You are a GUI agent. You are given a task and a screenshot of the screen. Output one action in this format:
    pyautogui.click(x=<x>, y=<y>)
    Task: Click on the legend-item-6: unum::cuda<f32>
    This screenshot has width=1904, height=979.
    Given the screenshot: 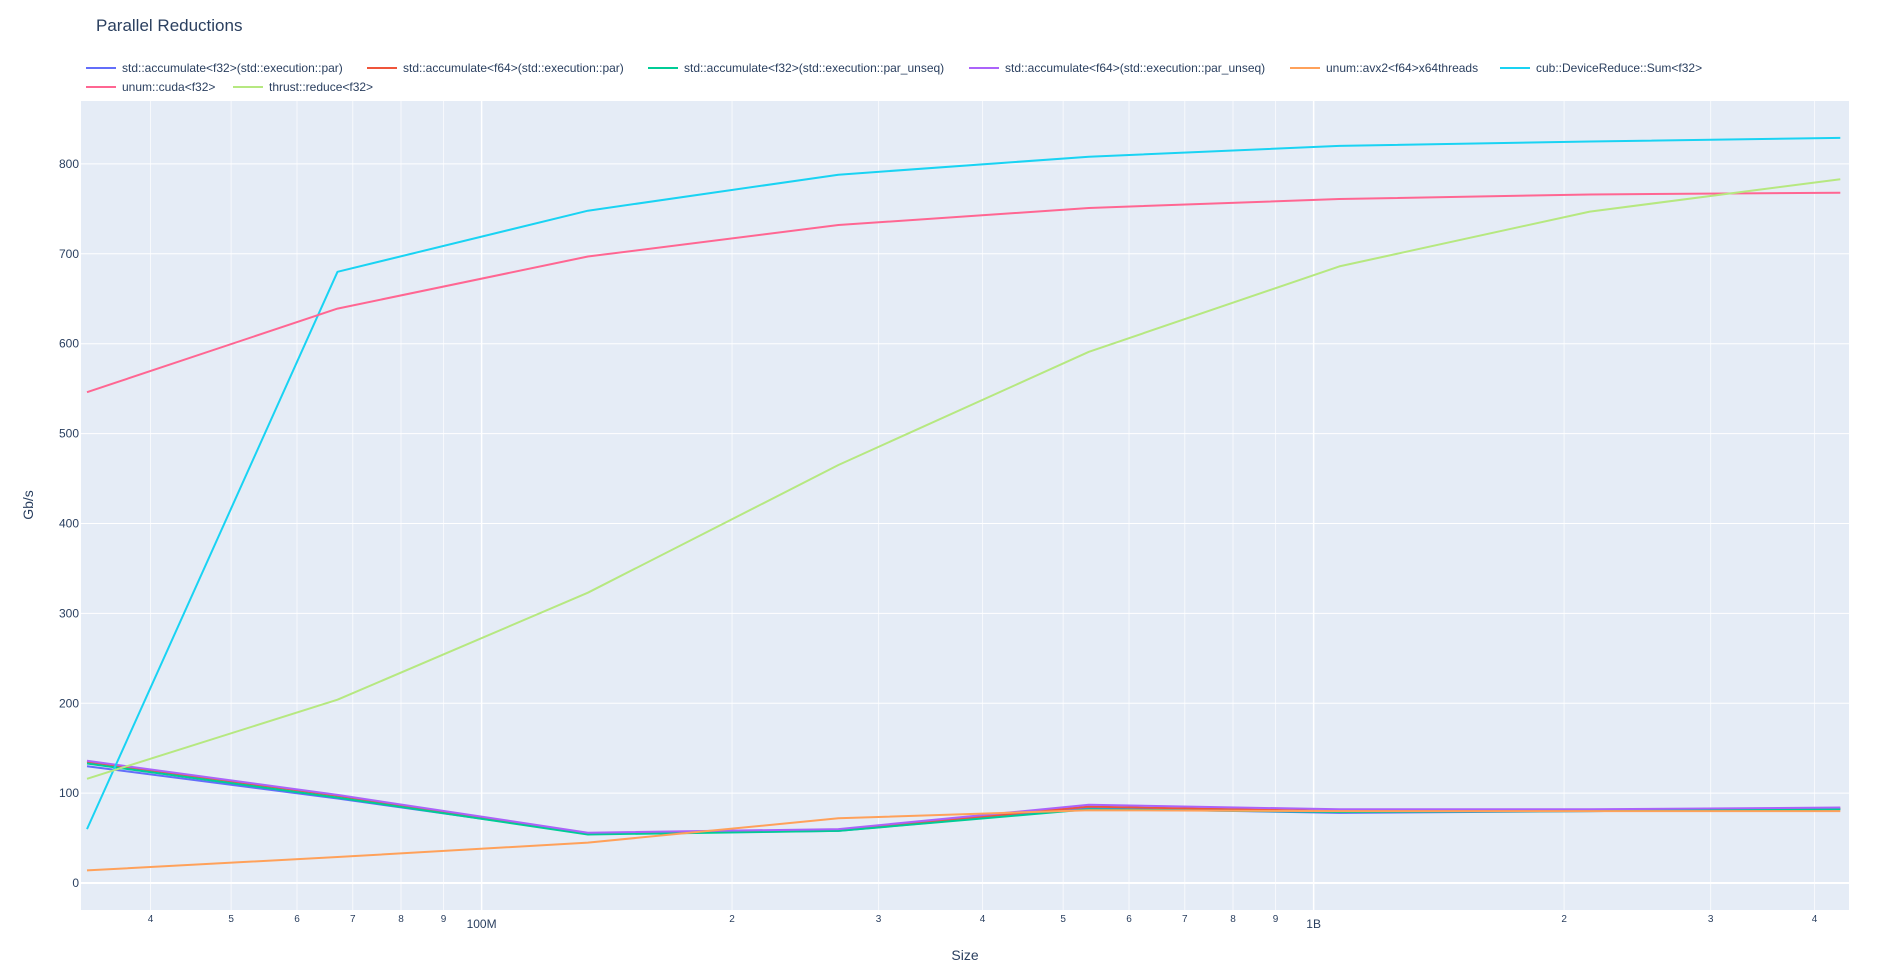 What is the action you would take?
    pyautogui.click(x=150, y=87)
    